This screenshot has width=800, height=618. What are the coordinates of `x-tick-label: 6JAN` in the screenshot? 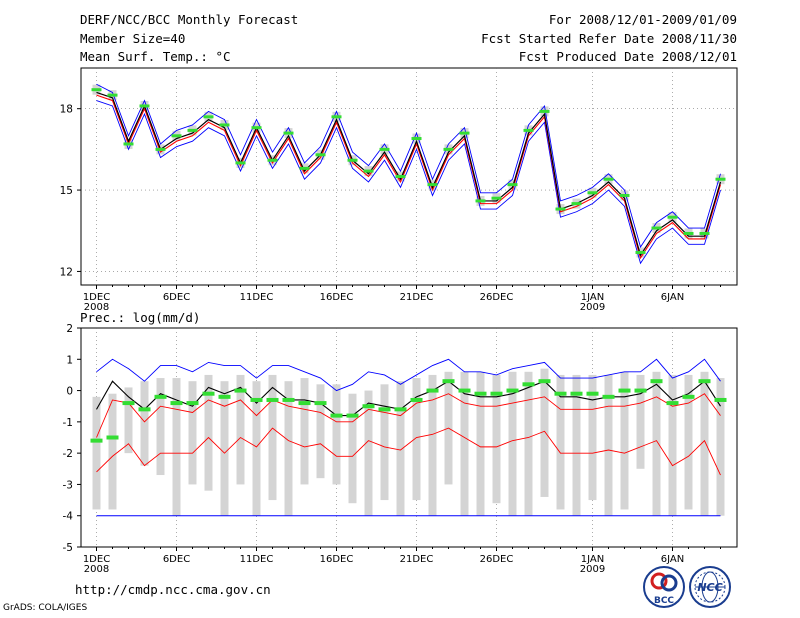 It's located at (672, 559).